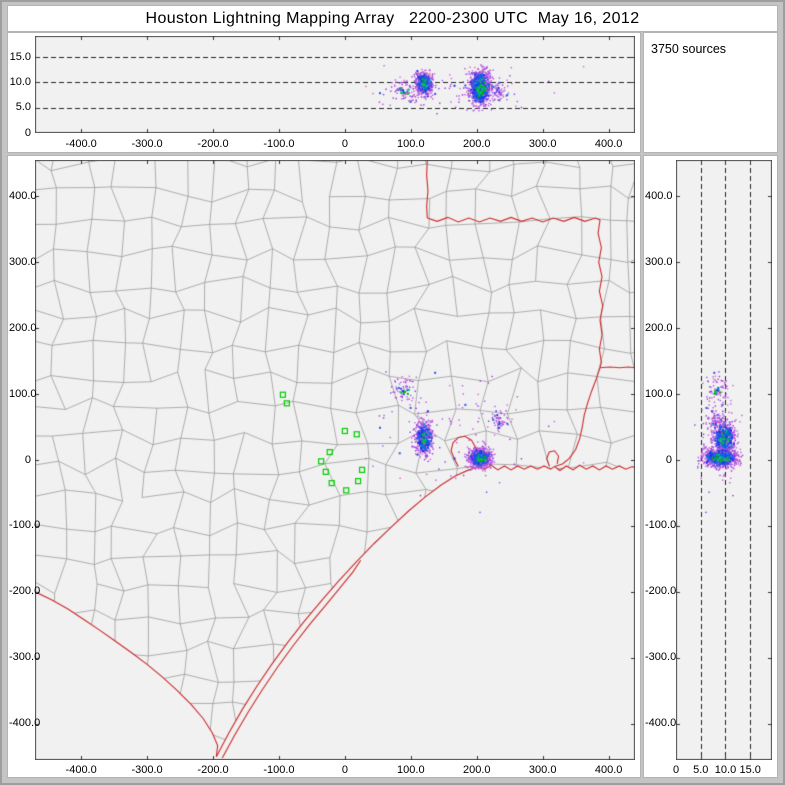 The image size is (785, 785). I want to click on altitude-northsouth-plot, so click(724, 460).